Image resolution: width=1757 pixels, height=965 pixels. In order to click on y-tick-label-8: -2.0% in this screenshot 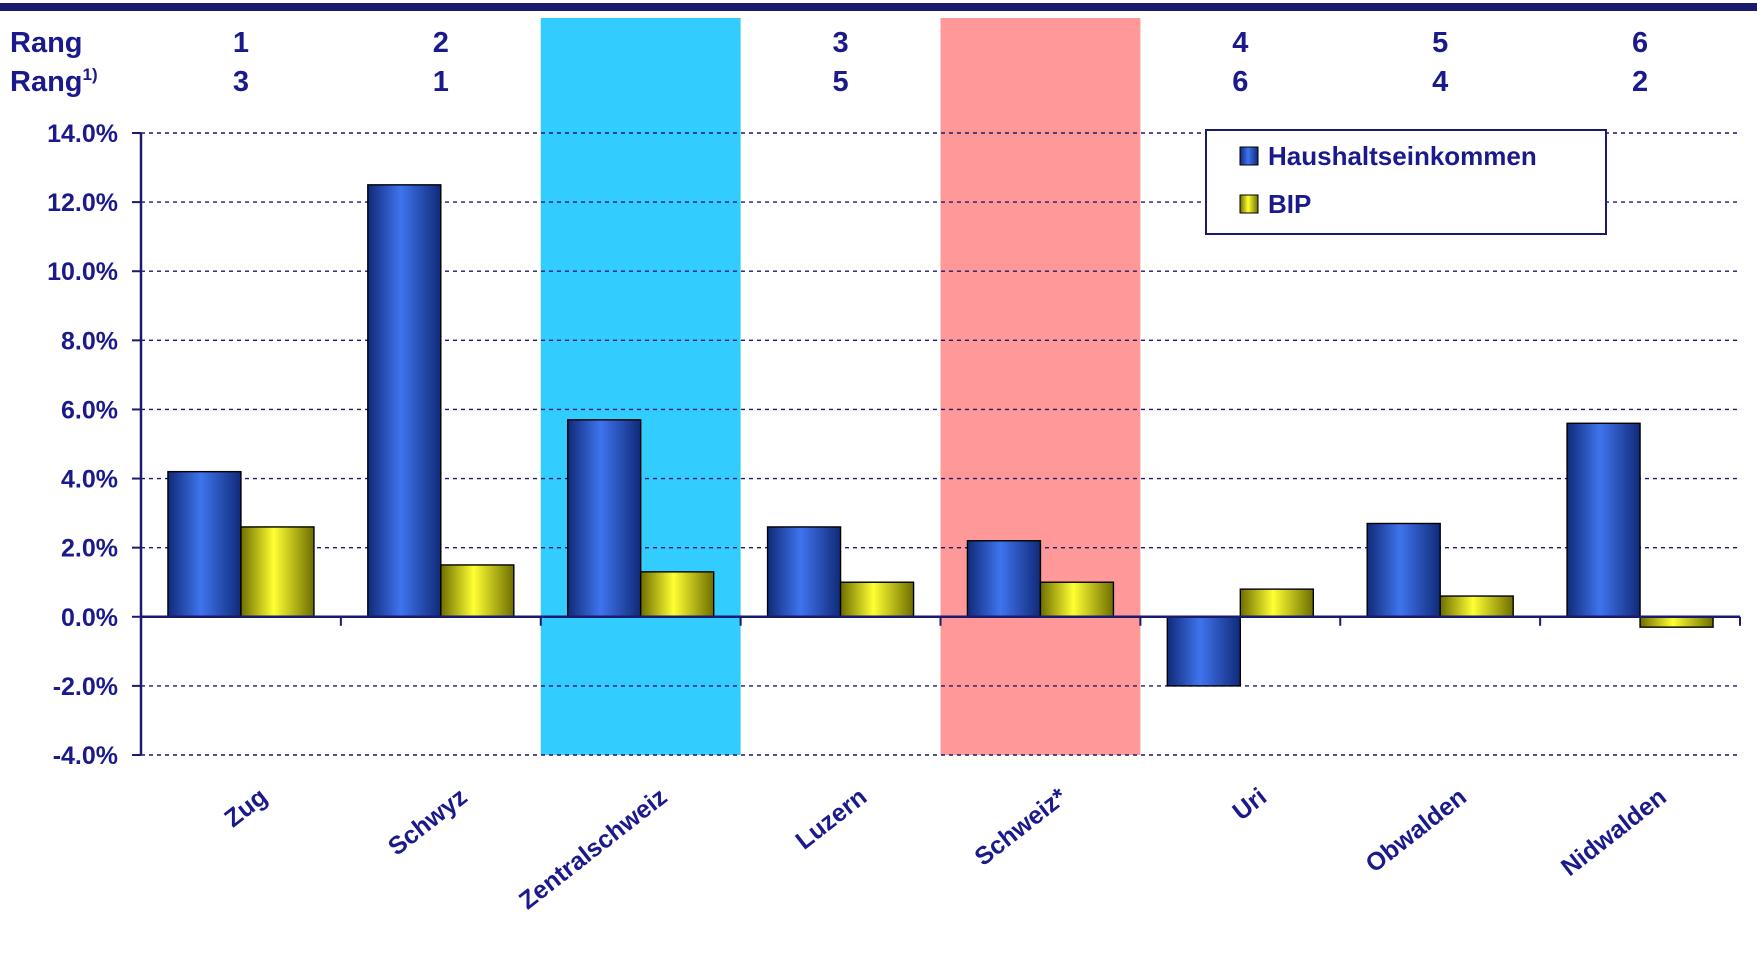, I will do `click(85, 687)`.